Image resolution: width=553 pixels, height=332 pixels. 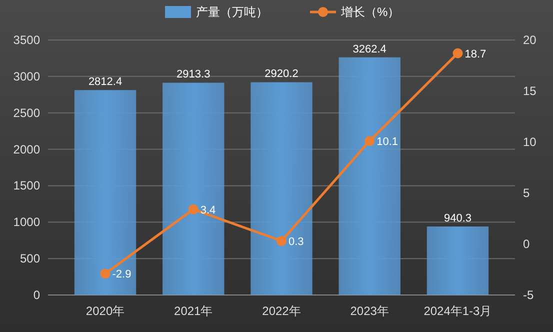 What do you see at coordinates (281, 311) in the screenshot?
I see `x-tick-label: 2022年` at bounding box center [281, 311].